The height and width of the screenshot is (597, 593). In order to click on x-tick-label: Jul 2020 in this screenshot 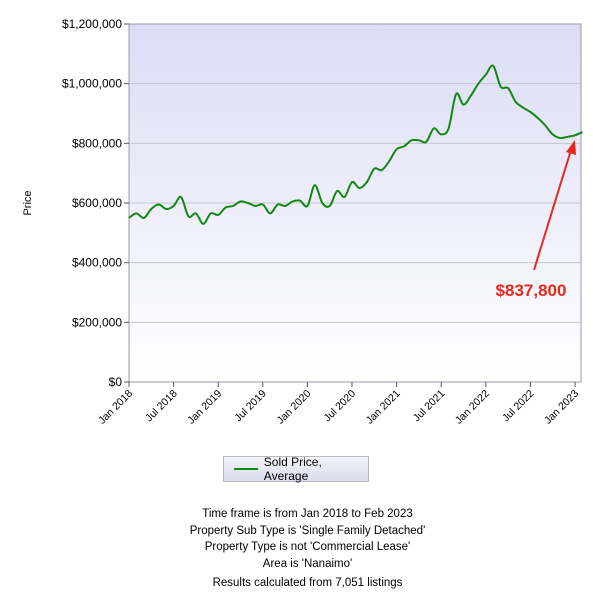, I will do `click(340, 406)`.